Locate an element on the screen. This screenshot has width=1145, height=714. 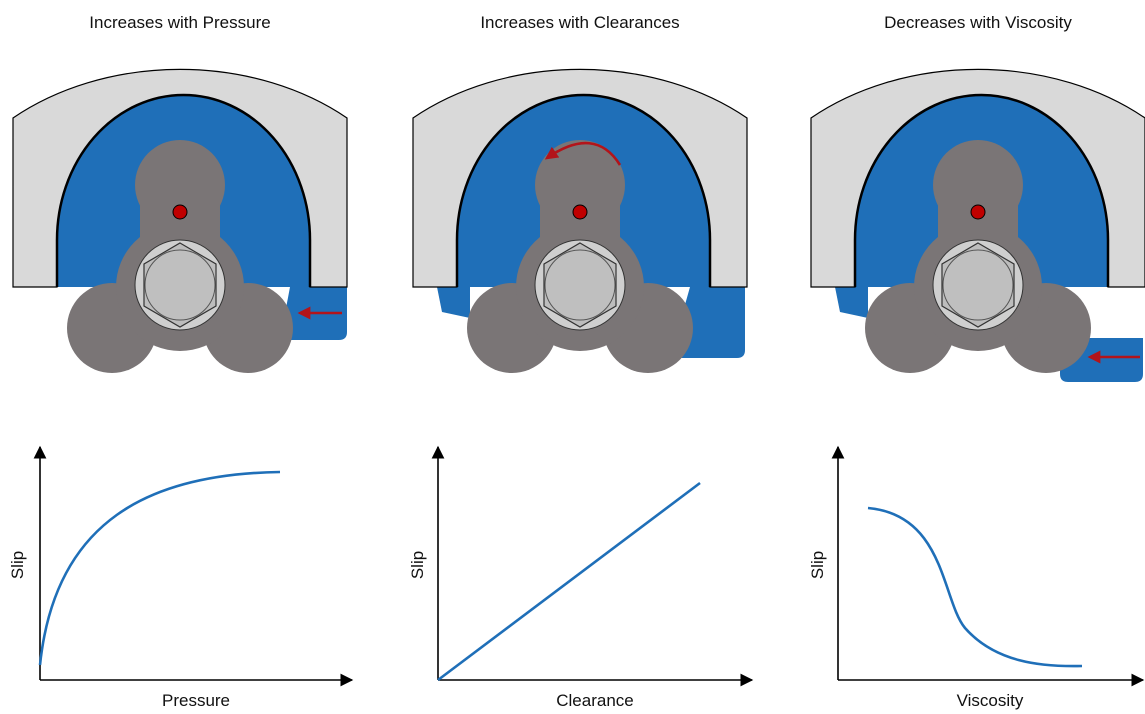
x-axis-label: Pressure is located at coordinates (196, 700).